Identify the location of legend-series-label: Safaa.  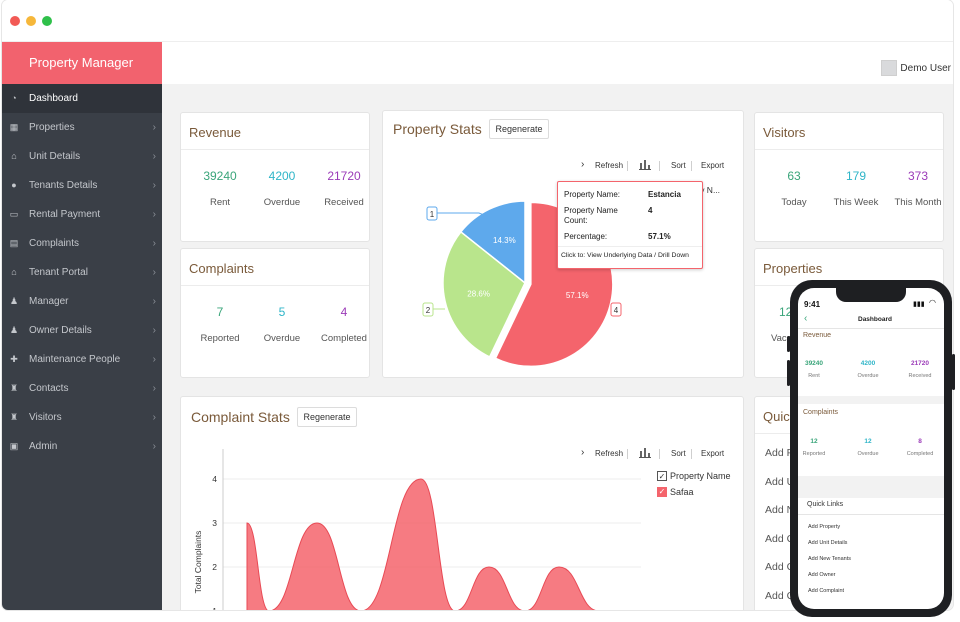
(682, 492).